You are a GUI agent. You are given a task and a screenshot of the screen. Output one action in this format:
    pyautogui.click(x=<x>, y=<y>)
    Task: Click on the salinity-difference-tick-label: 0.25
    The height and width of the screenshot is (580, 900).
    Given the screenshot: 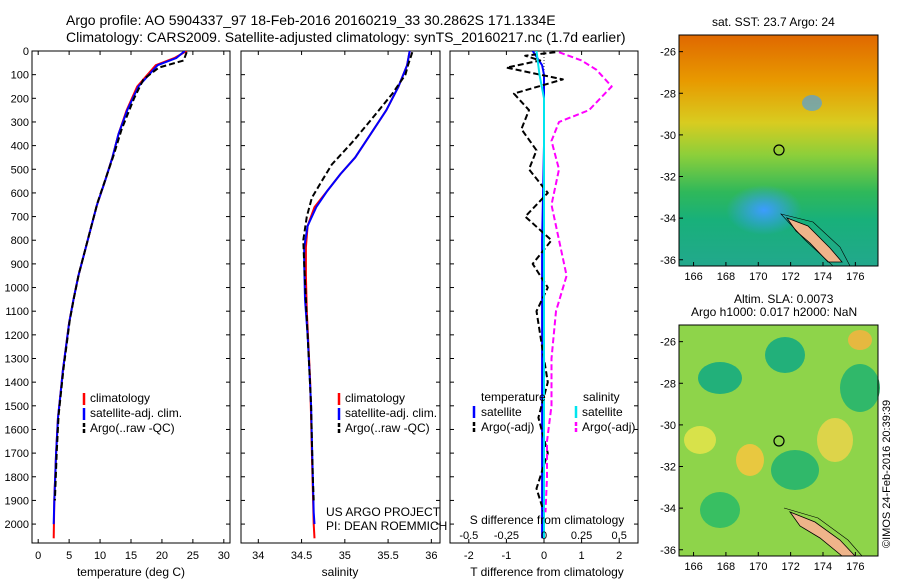 What is the action you would take?
    pyautogui.click(x=581, y=536)
    